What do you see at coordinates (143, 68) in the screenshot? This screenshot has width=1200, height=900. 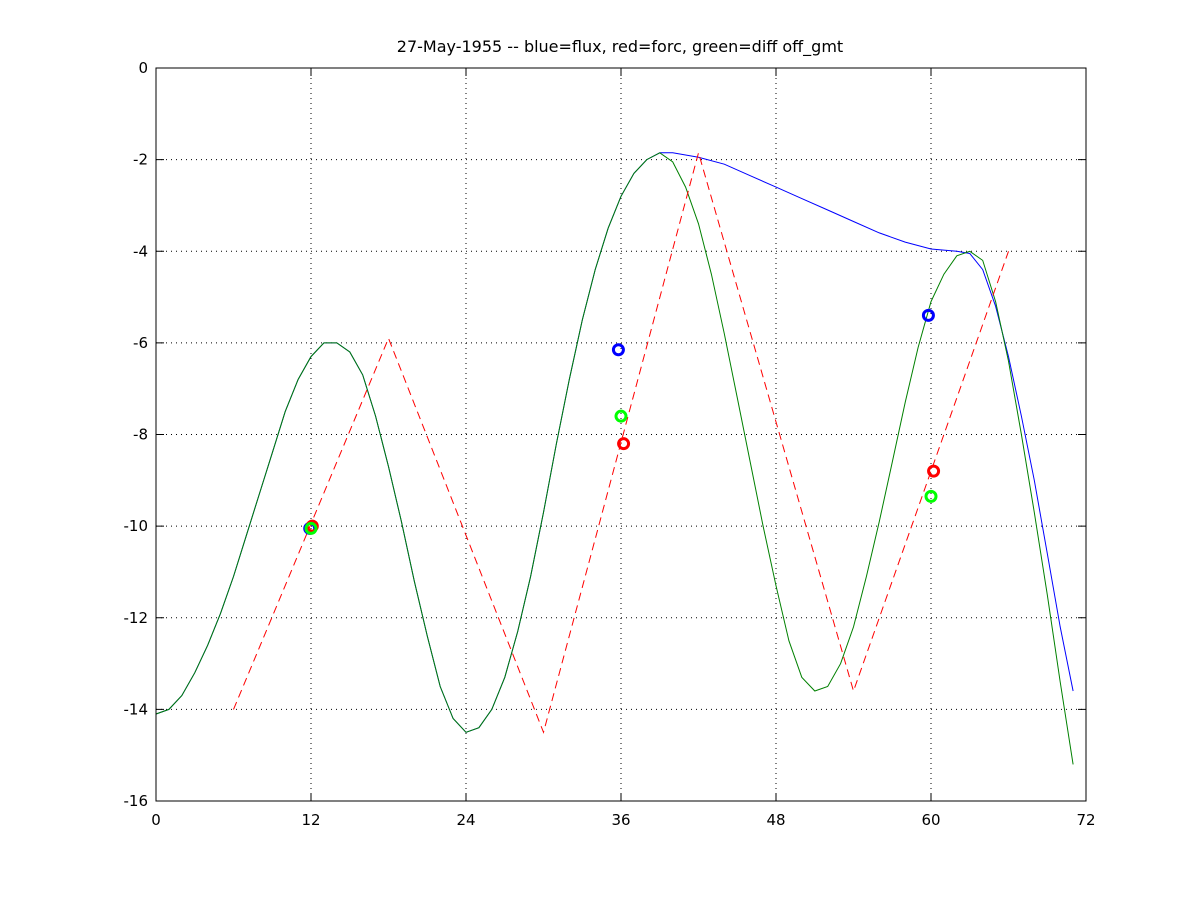 I see `y-tick-label: 0` at bounding box center [143, 68].